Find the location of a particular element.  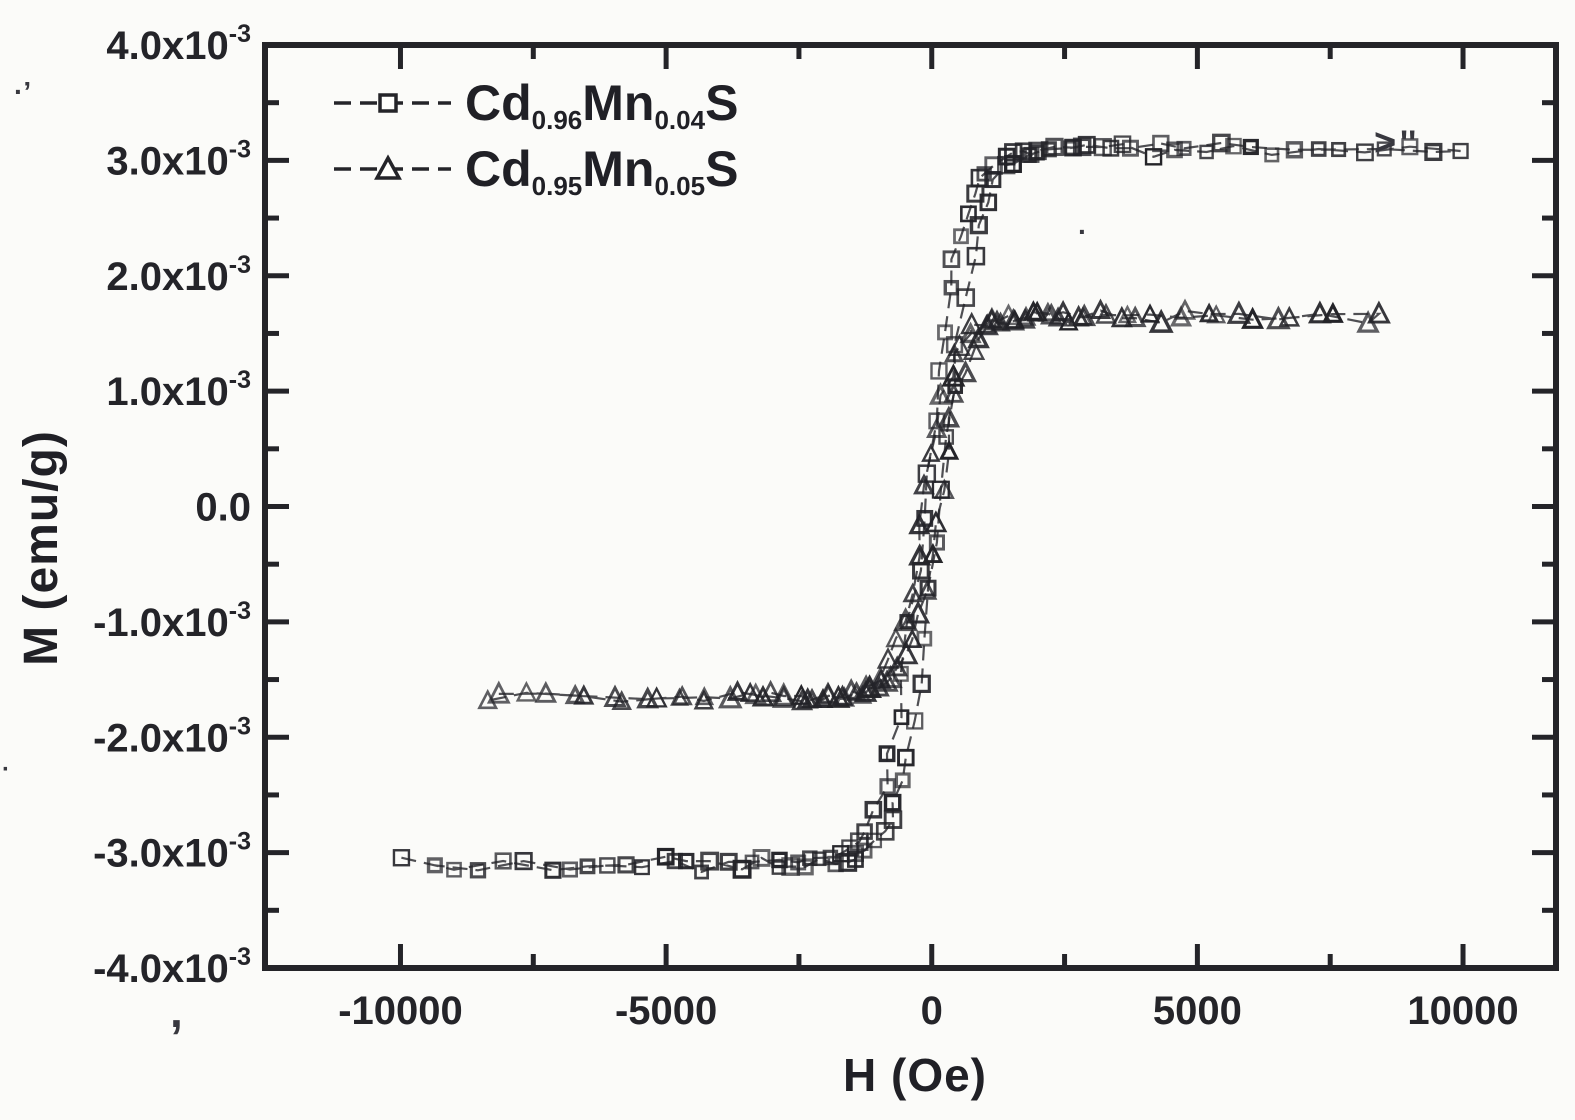

scan-artifact: '' is located at coordinates (1408, 143).